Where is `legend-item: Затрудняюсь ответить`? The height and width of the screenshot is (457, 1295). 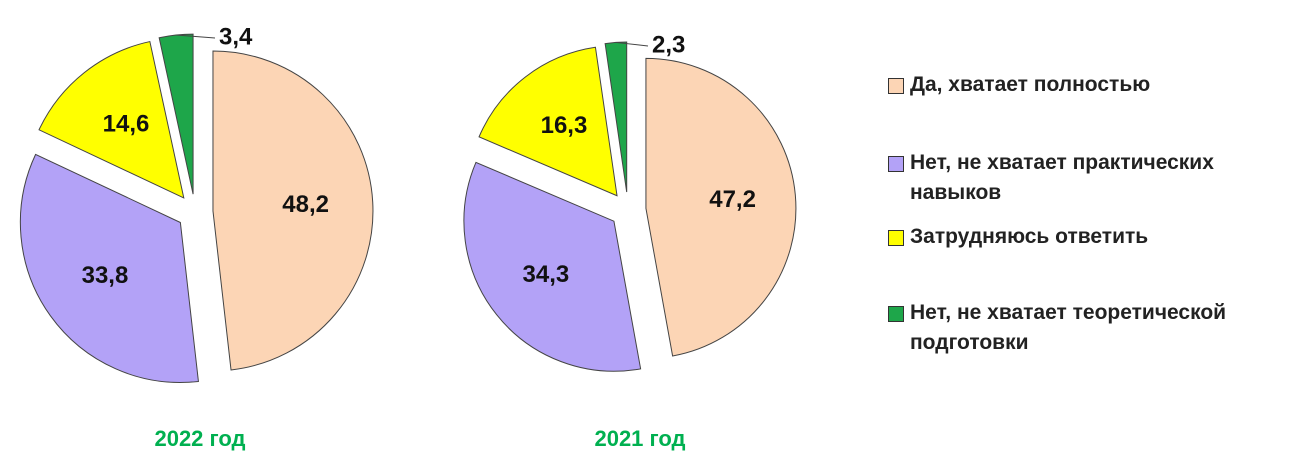
legend-item: Затрудняюсь ответить is located at coordinates (1059, 237).